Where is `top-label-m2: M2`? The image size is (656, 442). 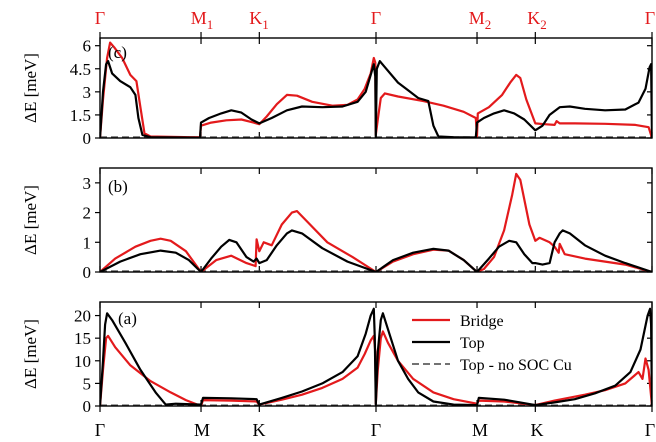
top-label-m2: M2 is located at coordinates (480, 20).